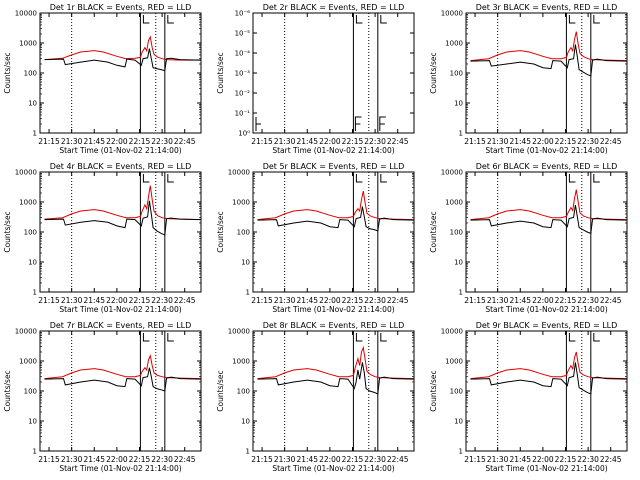 This screenshot has width=640, height=480. What do you see at coordinates (243, 94) in the screenshot?
I see `y-tick-label: 10⁻²` at bounding box center [243, 94].